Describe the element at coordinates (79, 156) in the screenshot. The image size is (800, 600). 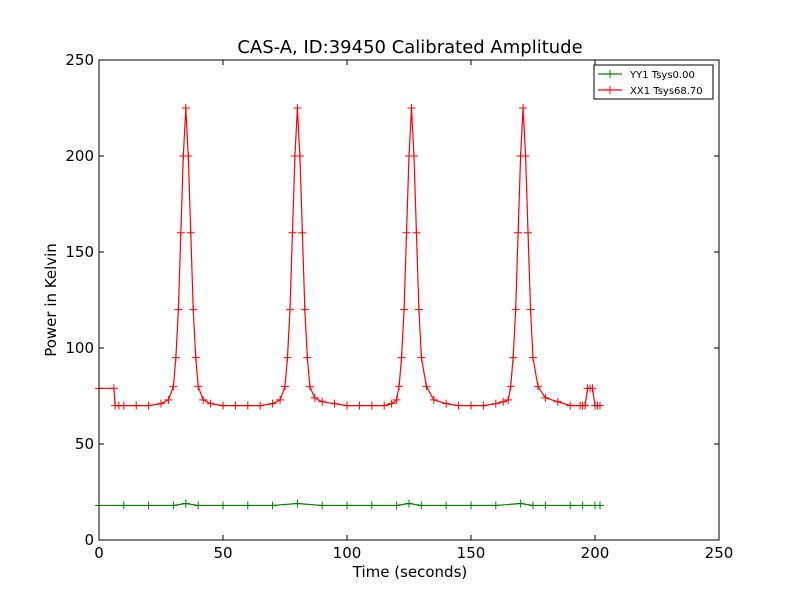
I see `y-tick-label: 200` at that location.